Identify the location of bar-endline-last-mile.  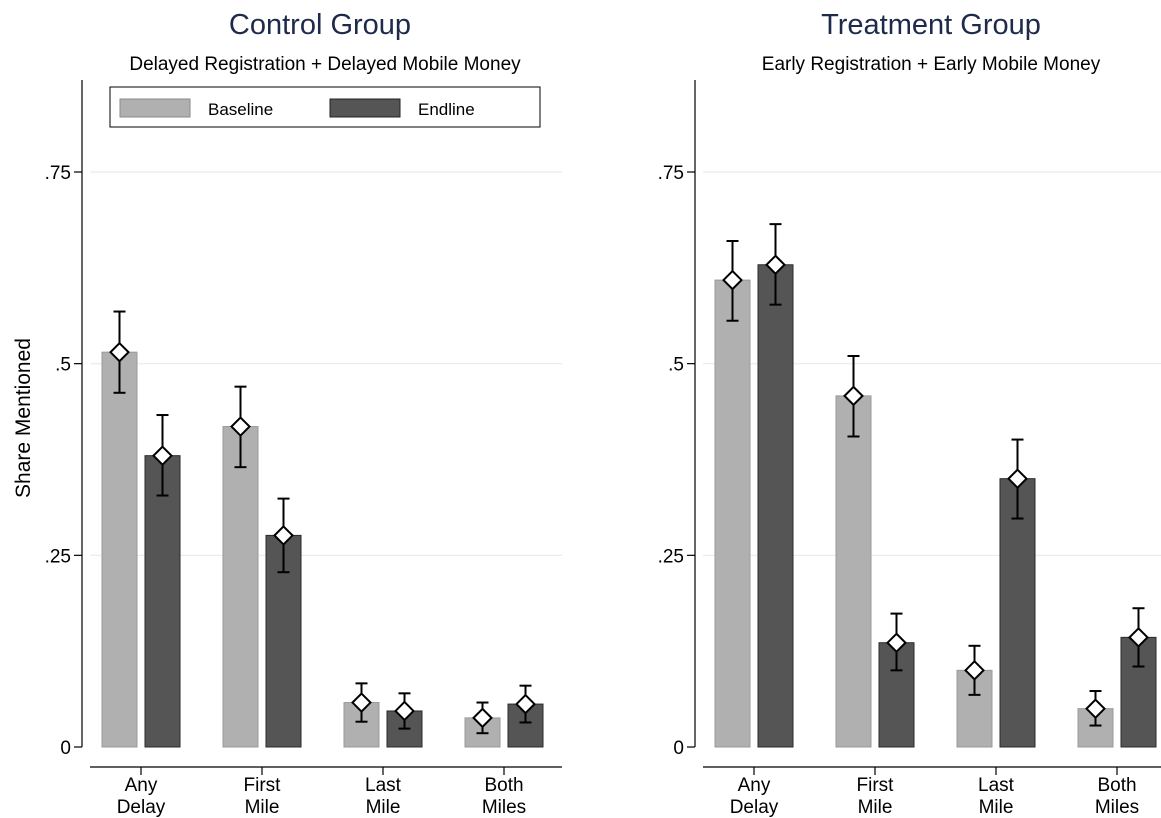
(1017, 613).